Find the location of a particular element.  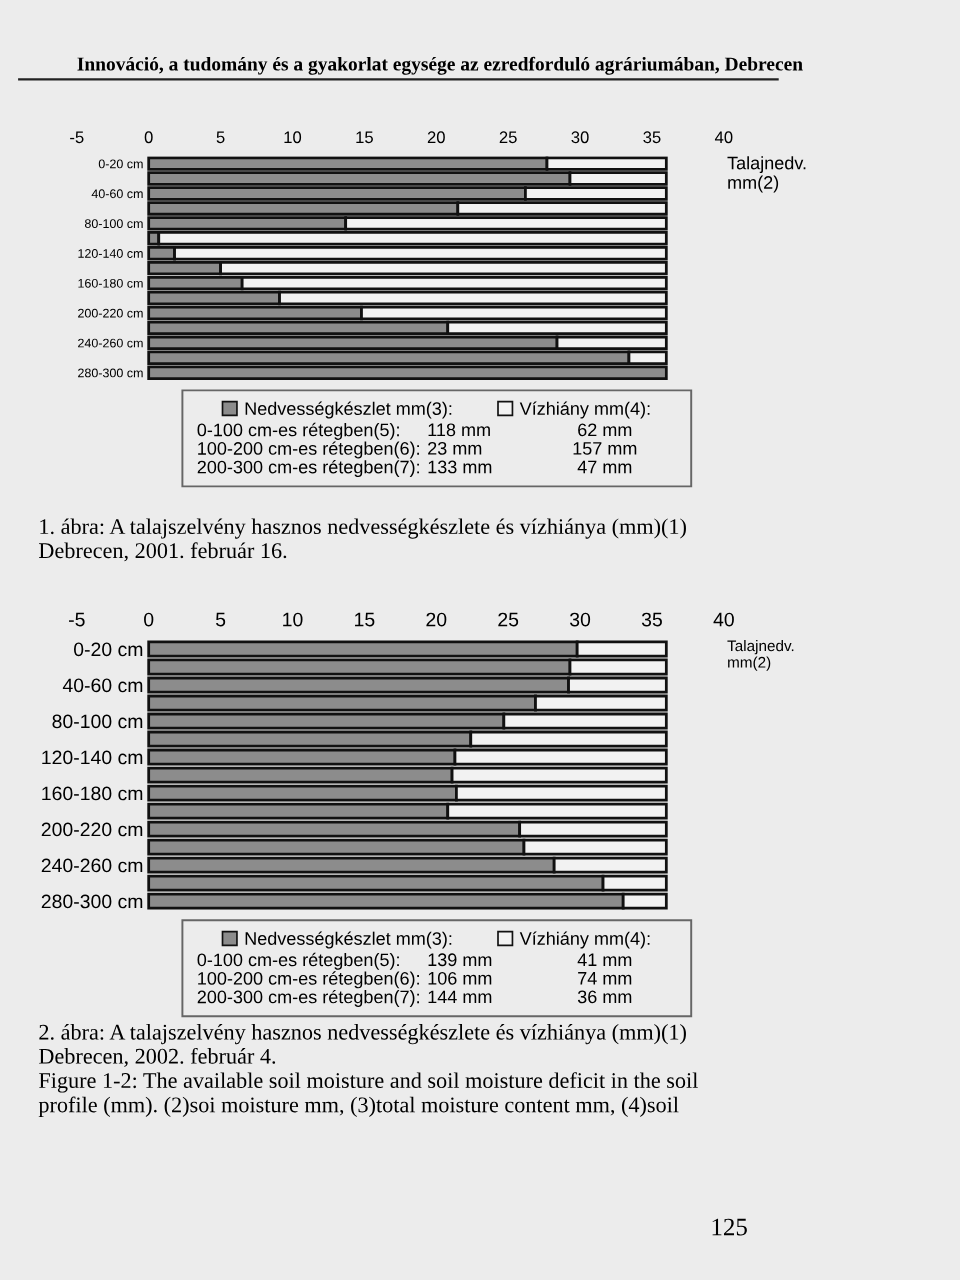

text: 144 mm is located at coordinates (460, 997).